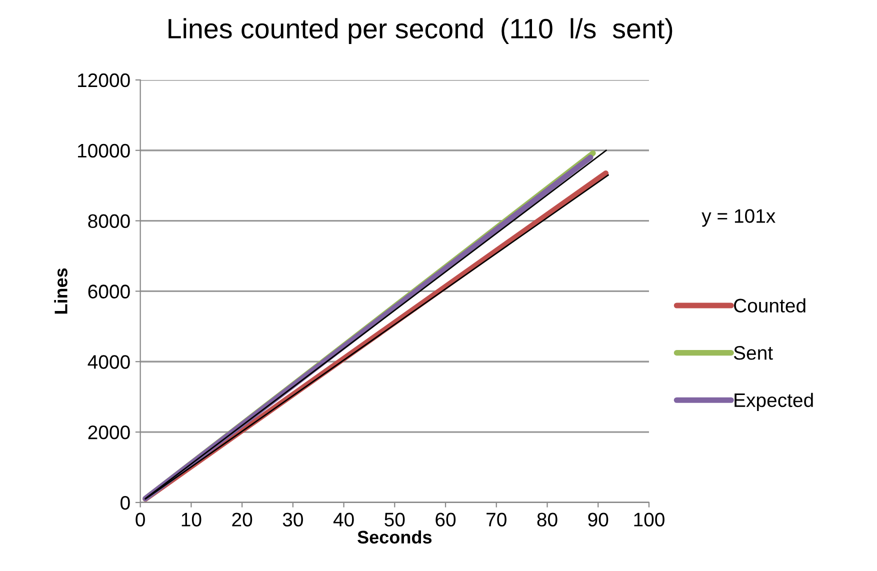  What do you see at coordinates (395, 537) in the screenshot?
I see `x-axis-title: Seconds` at bounding box center [395, 537].